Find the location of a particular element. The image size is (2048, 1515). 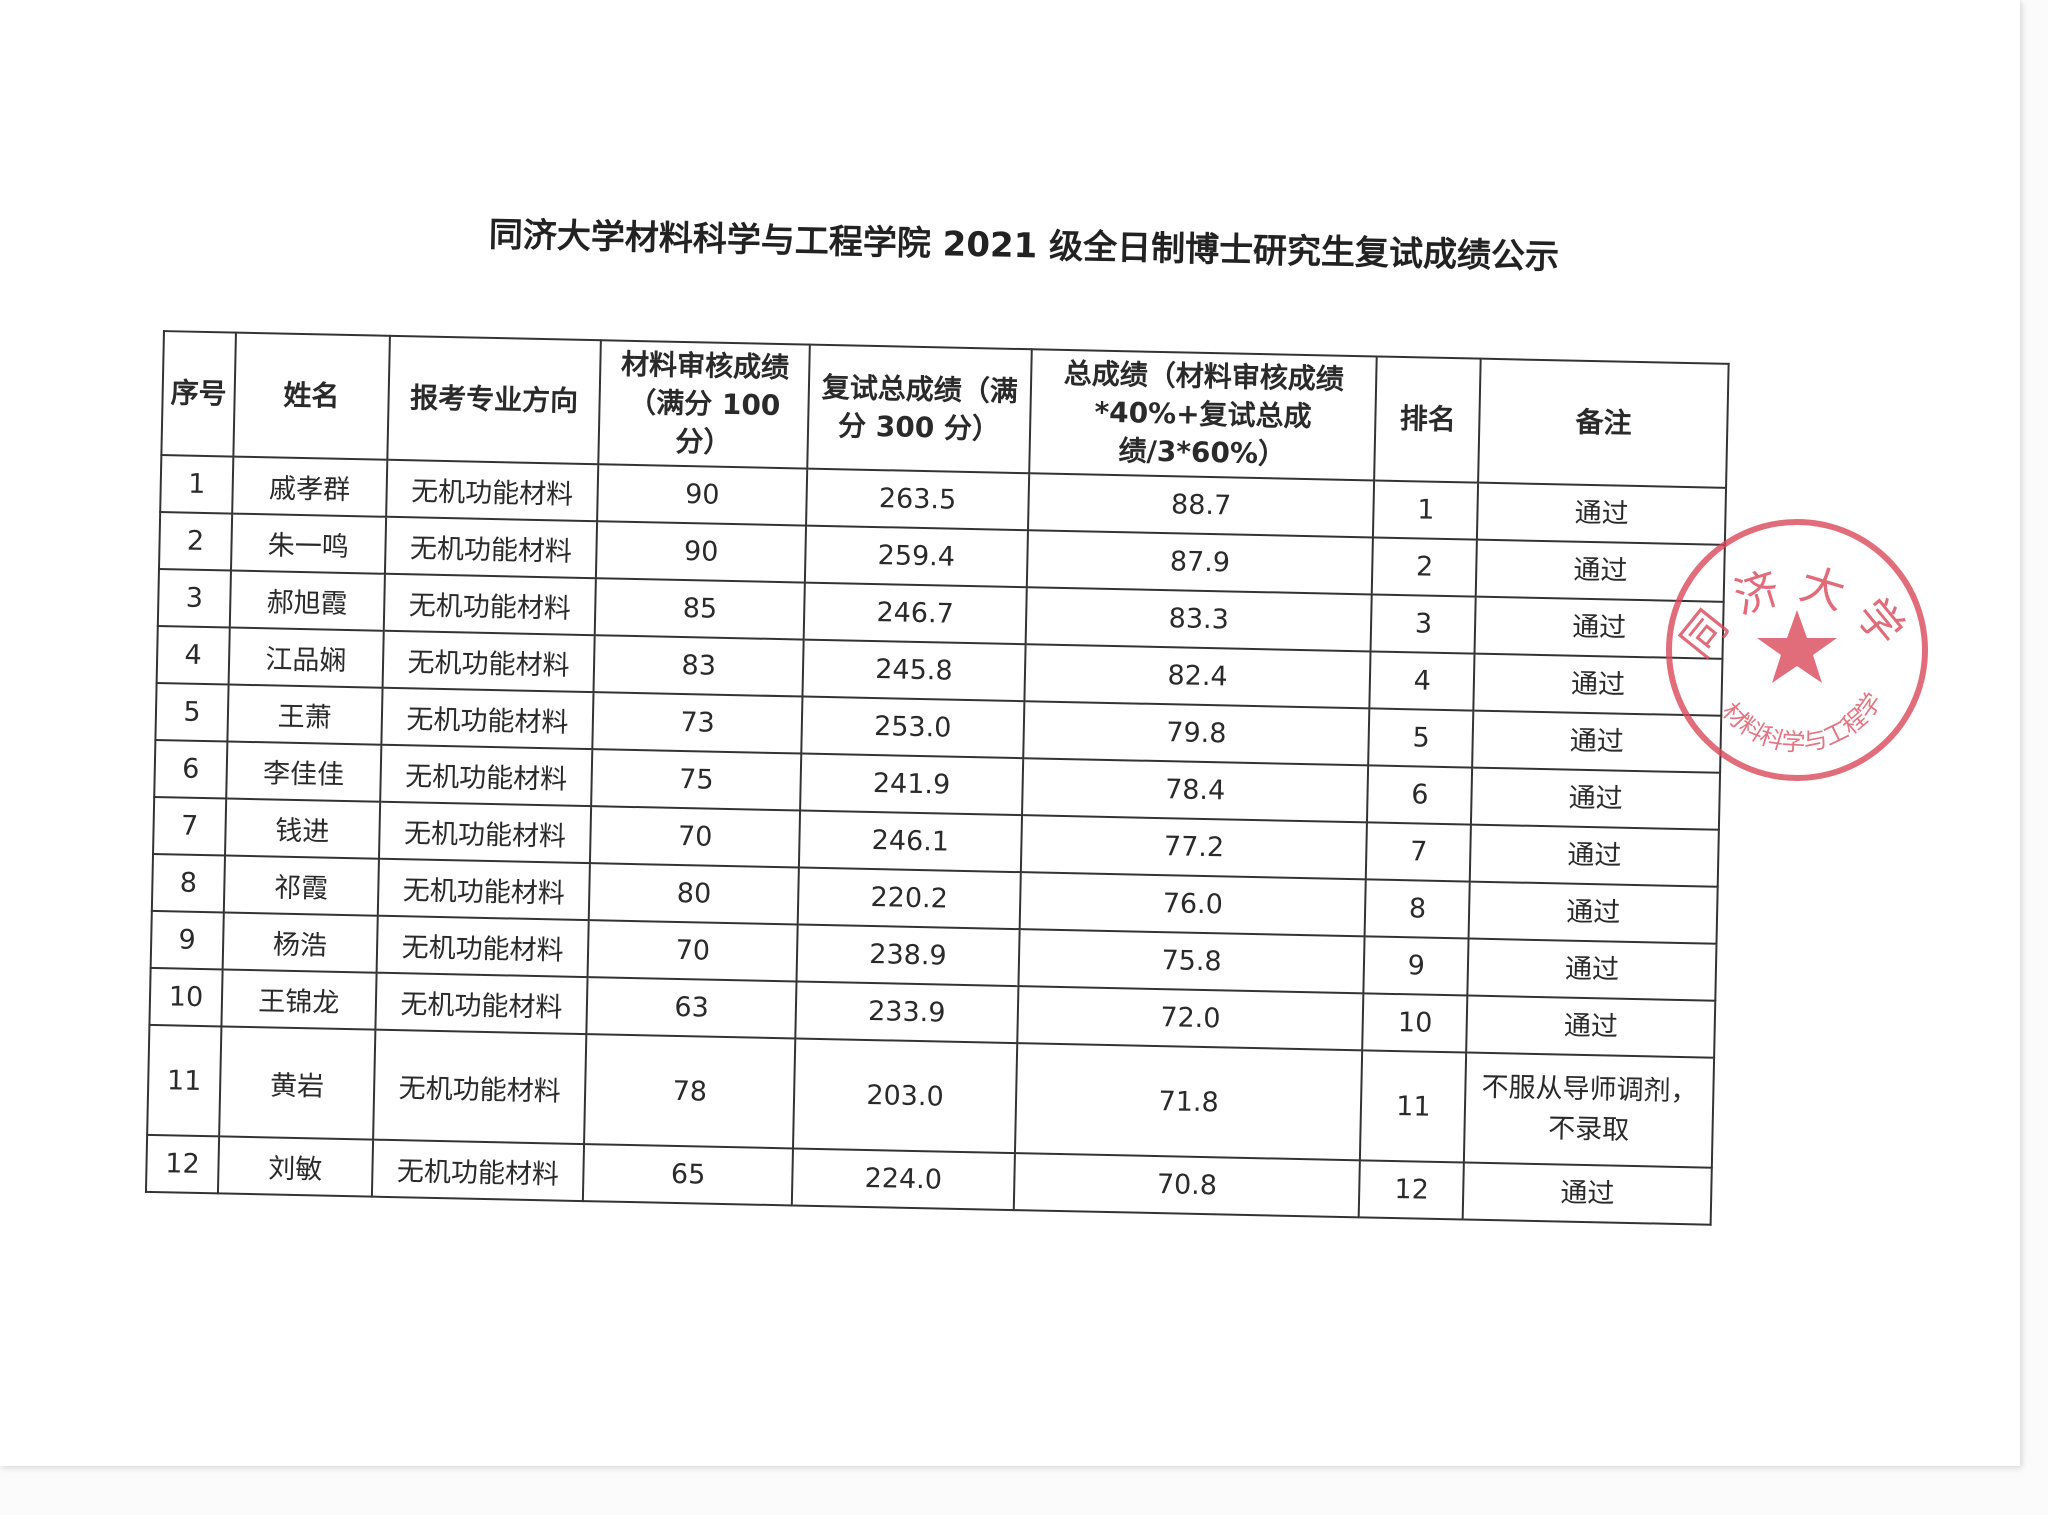

cell-name: 刘敏 is located at coordinates (295, 1166).